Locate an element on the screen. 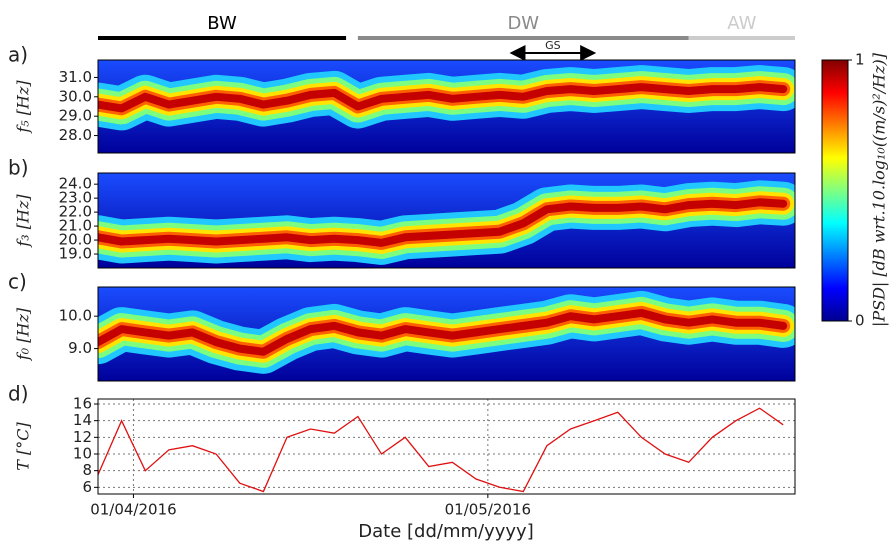  y-axis-label: f₀ [Hz] is located at coordinates (23, 334).